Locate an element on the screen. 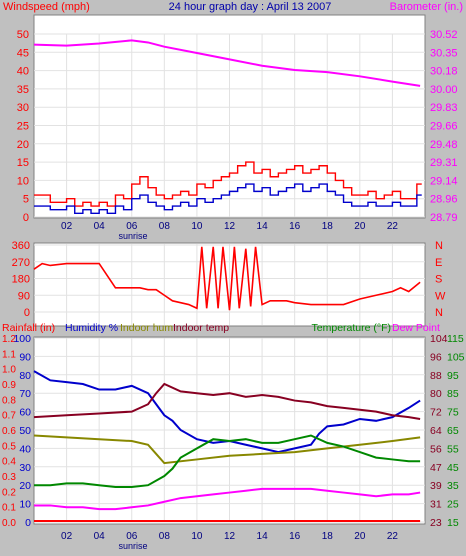 Image resolution: width=466 pixels, height=556 pixels. rain-tick-9: 0.9 is located at coordinates (9, 385).